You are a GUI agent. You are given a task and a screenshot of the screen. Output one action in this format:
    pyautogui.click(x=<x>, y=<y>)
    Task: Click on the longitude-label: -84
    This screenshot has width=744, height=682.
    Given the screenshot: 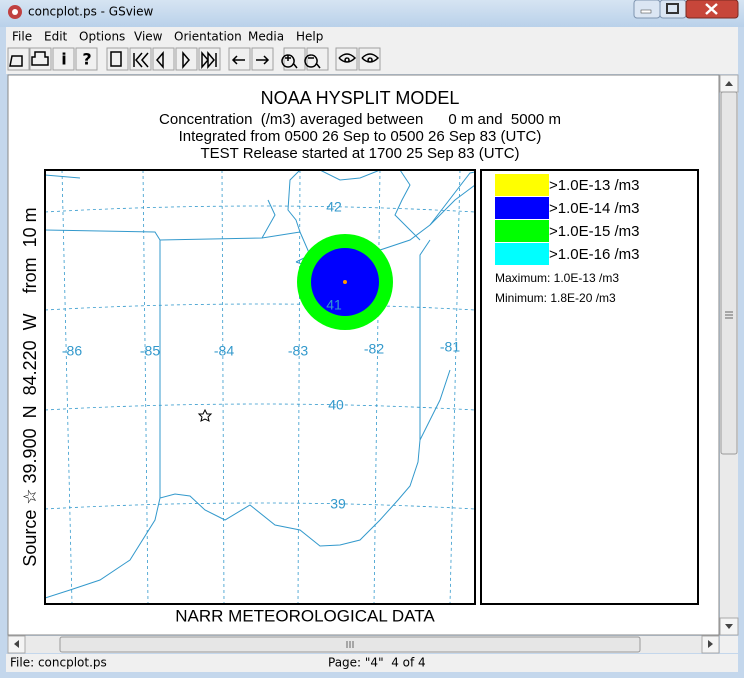 What is the action you would take?
    pyautogui.click(x=224, y=351)
    